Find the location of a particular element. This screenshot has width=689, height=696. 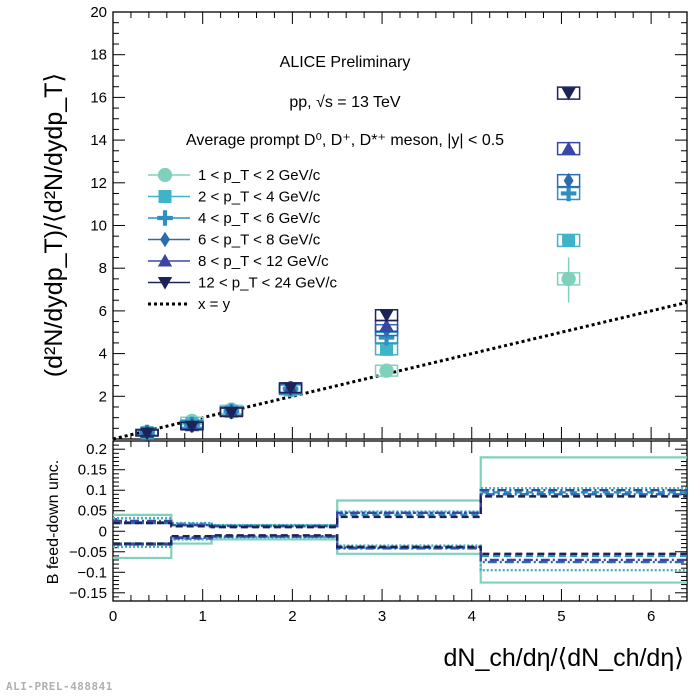

legend-label: 6 < p_T < 8 GeV/c is located at coordinates (259, 240).